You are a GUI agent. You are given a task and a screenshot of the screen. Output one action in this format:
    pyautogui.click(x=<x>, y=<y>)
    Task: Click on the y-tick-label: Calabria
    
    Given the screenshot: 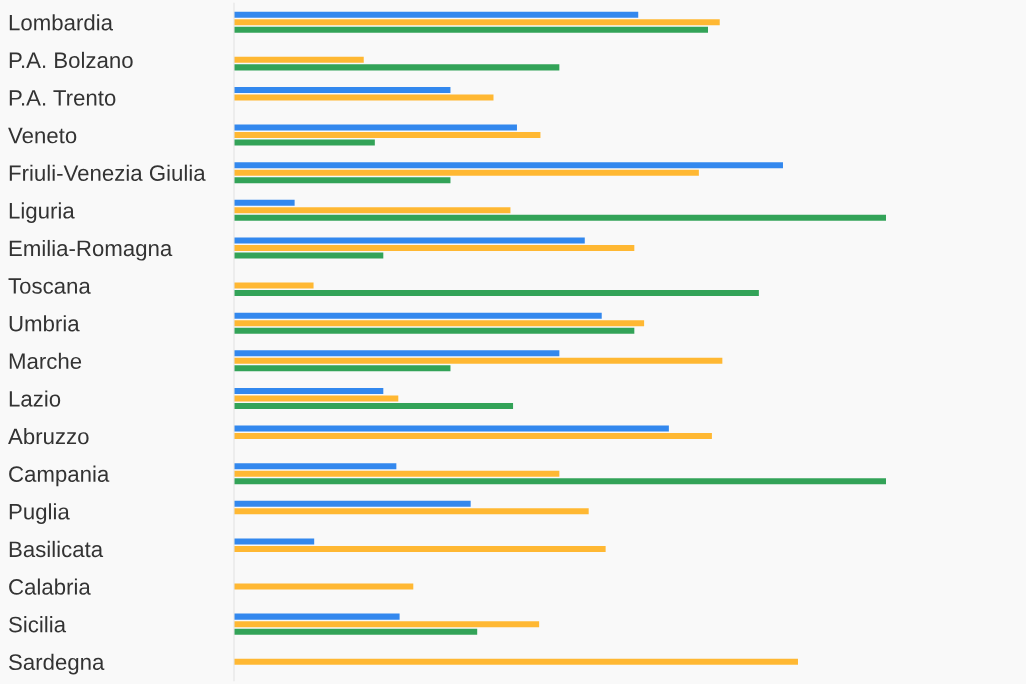 What is the action you would take?
    pyautogui.click(x=50, y=586)
    